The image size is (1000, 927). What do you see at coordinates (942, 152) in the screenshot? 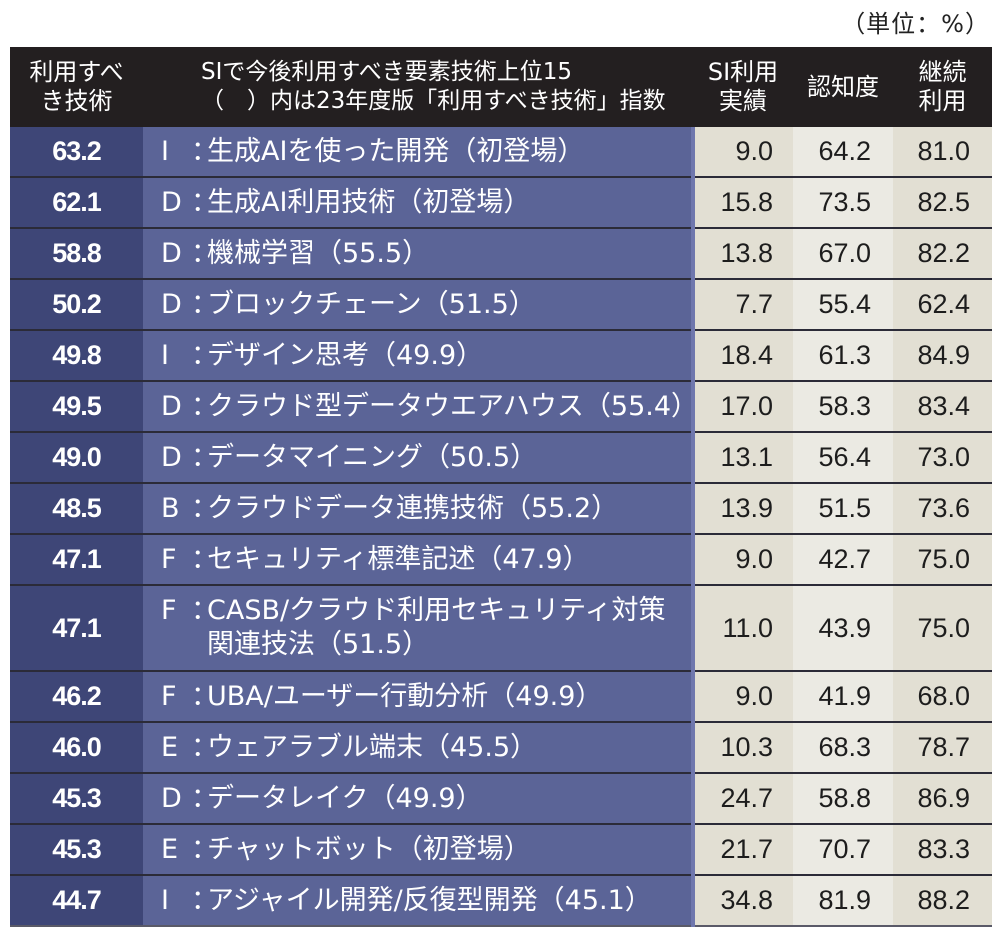
I see `continued-use-cell: 81.0` at bounding box center [942, 152].